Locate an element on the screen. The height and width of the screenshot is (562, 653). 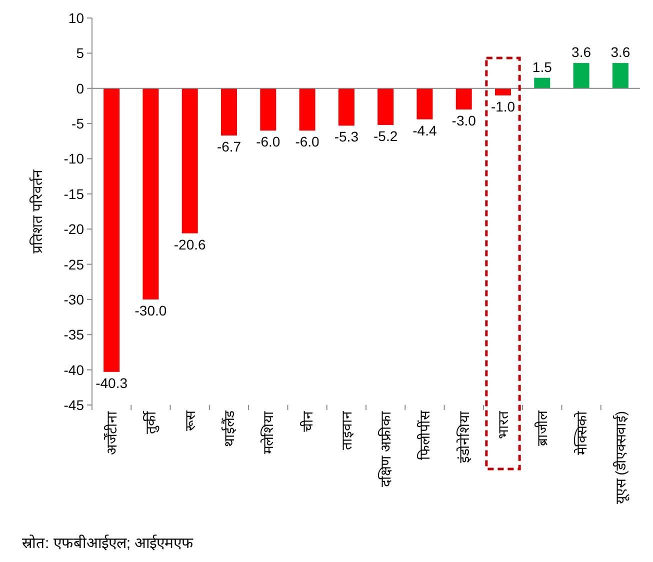
x-tick-label: फिलीपींस is located at coordinates (424, 435).